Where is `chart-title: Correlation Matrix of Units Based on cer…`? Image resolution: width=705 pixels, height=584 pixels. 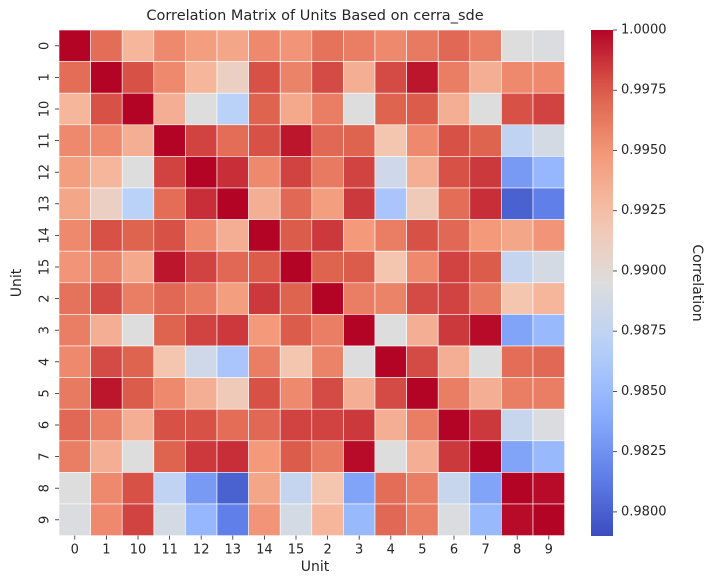
chart-title: Correlation Matrix of Units Based on cer… is located at coordinates (314, 16).